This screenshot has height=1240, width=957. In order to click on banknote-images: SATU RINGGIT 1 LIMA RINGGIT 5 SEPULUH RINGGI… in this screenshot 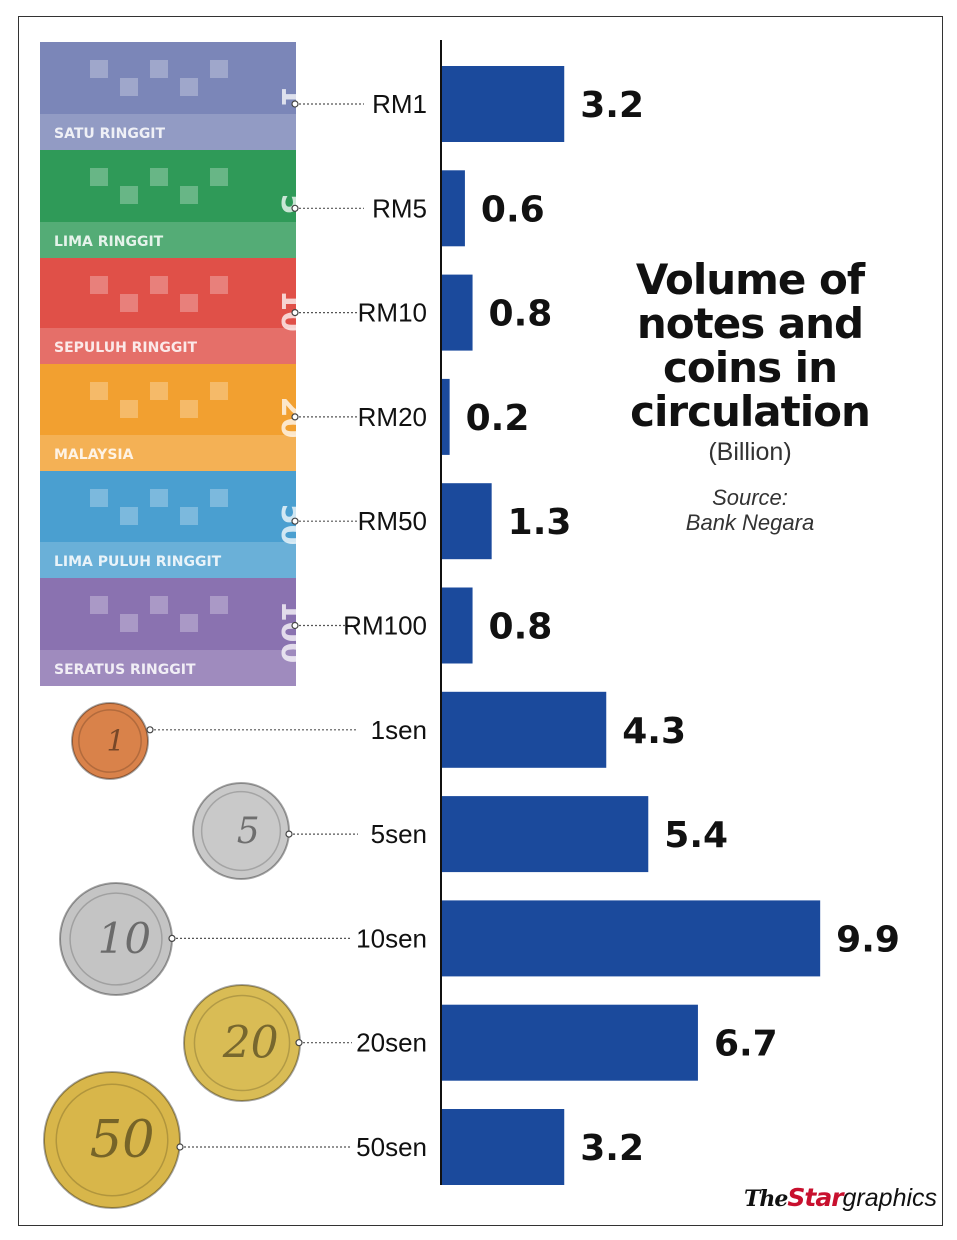, I will do `click(174, 364)`.